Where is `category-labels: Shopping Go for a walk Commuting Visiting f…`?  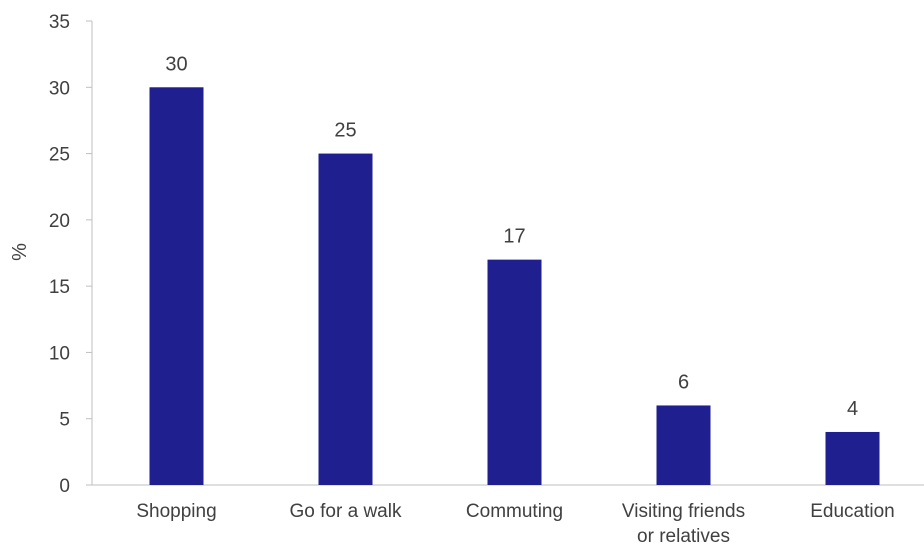 category-labels: Shopping Go for a walk Commuting Visiting f… is located at coordinates (515, 524).